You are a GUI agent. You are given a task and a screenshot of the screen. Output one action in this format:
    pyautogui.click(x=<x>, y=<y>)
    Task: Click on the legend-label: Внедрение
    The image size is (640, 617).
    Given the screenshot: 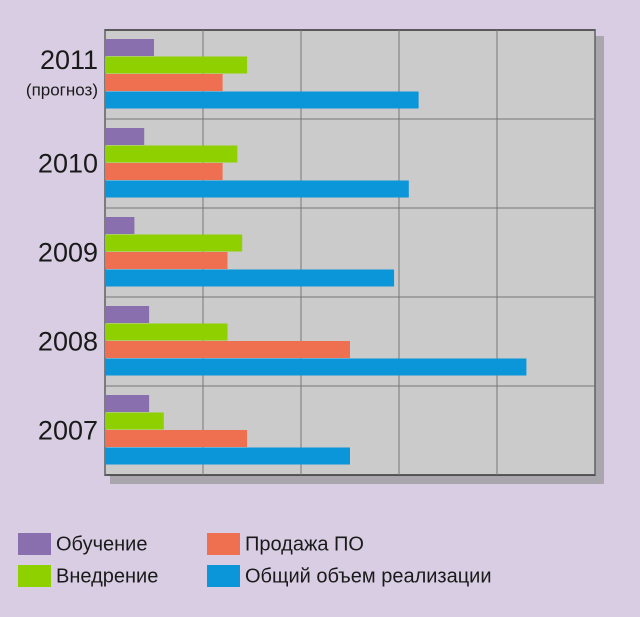 What is the action you would take?
    pyautogui.click(x=107, y=576)
    